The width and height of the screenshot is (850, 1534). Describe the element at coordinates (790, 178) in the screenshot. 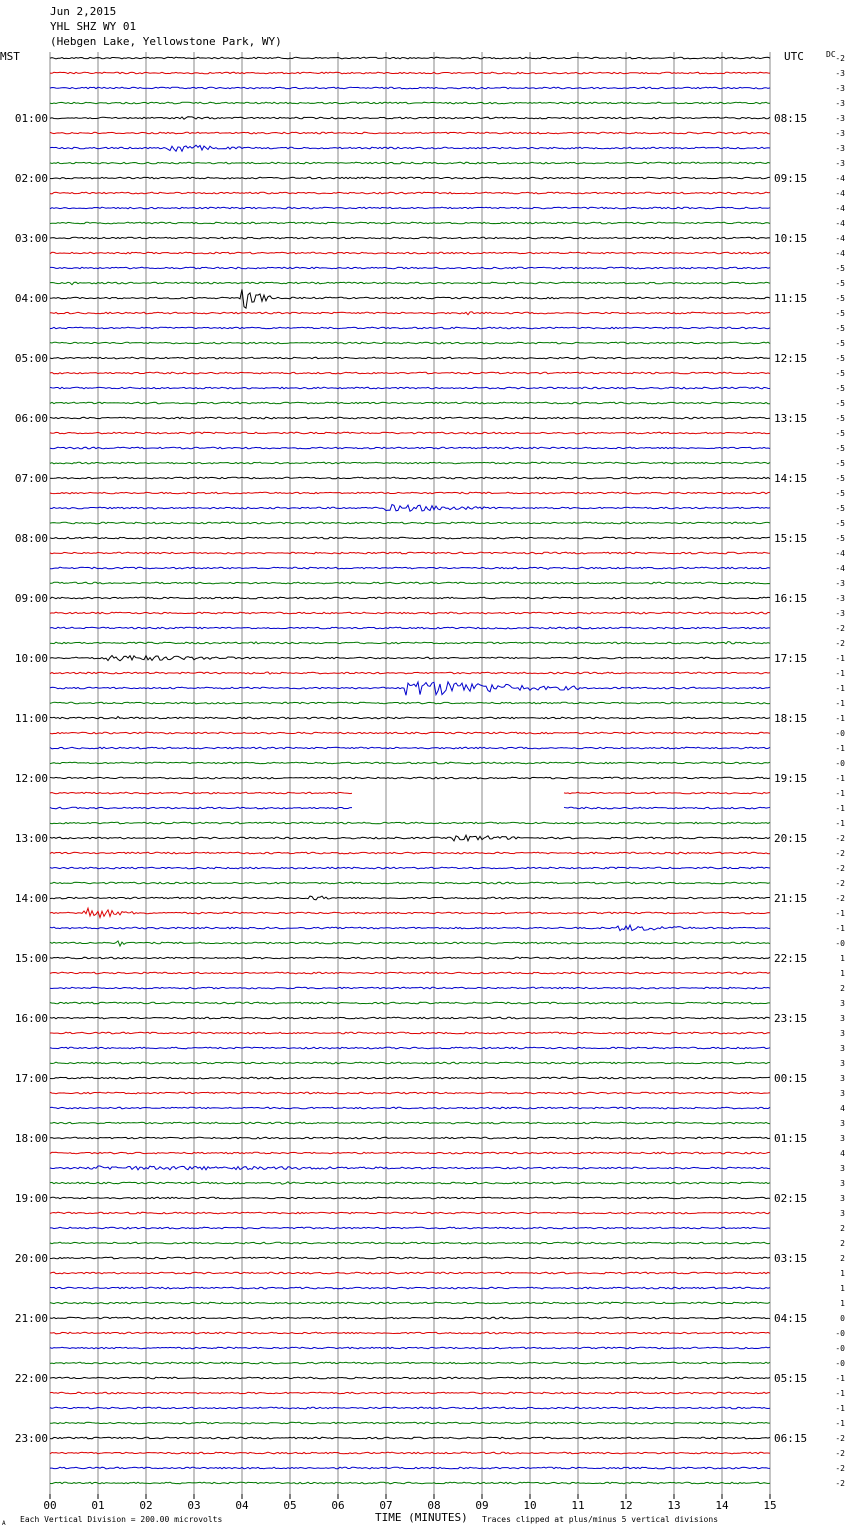

I see `right-hour-label: 09:15` at that location.